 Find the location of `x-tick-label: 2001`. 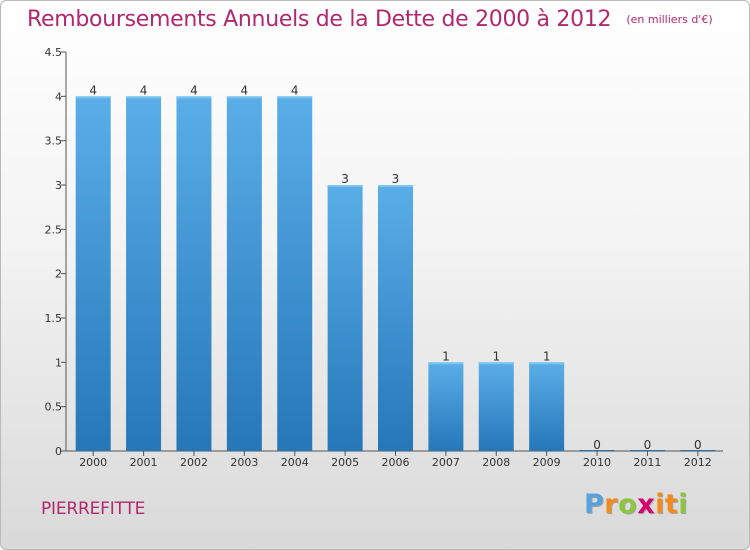

x-tick-label: 2001 is located at coordinates (144, 462).